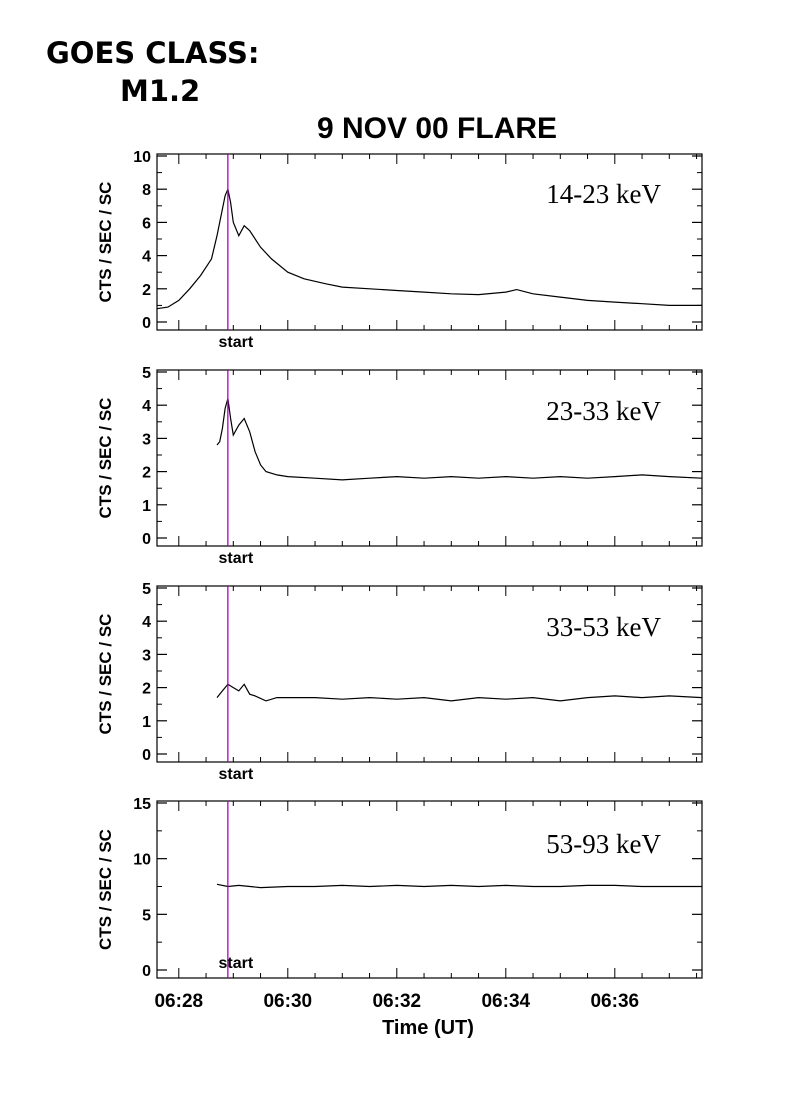  What do you see at coordinates (603, 844) in the screenshot?
I see `band-label: 53-93 keV` at bounding box center [603, 844].